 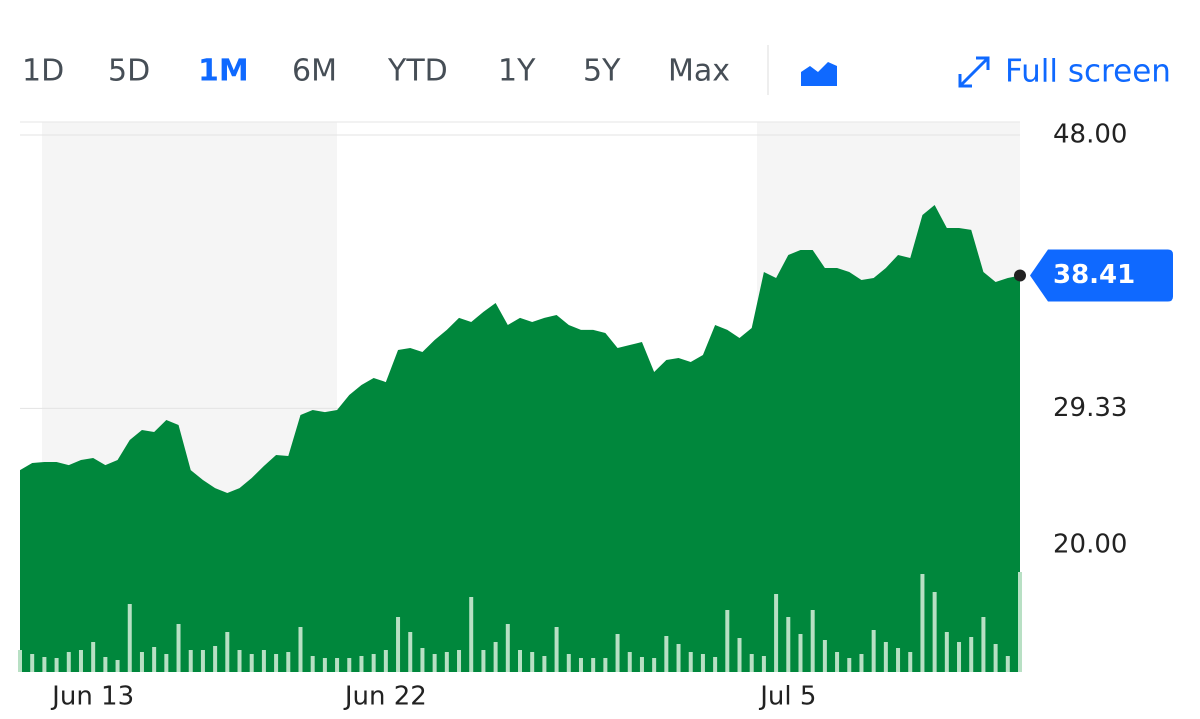 What do you see at coordinates (819, 74) in the screenshot?
I see `area-icon` at bounding box center [819, 74].